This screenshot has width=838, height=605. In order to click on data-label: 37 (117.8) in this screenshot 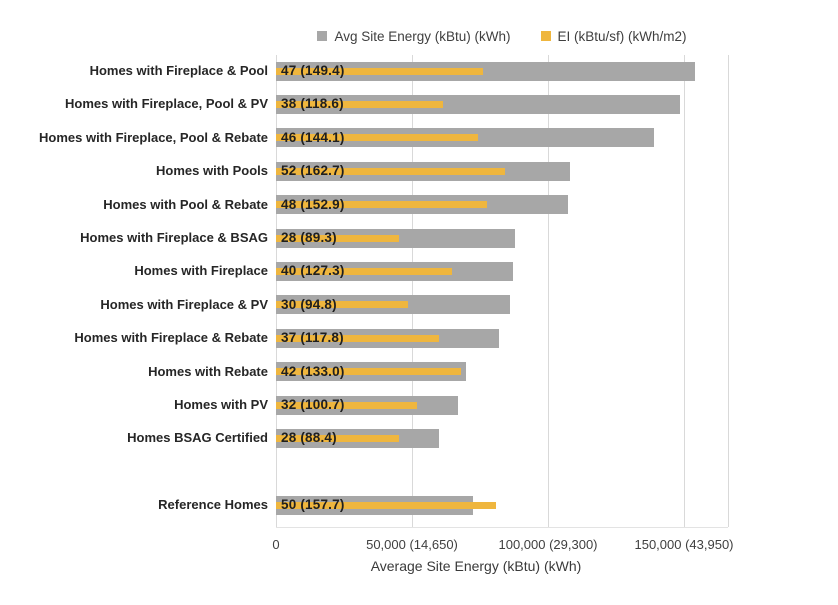, I will do `click(312, 337)`.